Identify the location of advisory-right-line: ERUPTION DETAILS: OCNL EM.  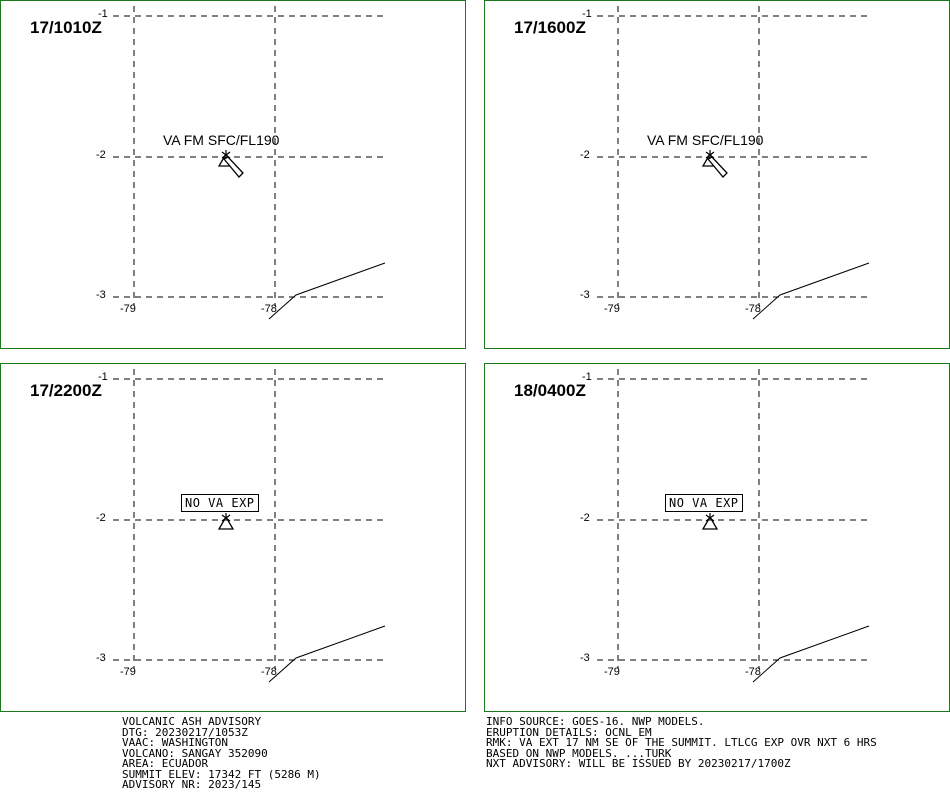
(569, 732).